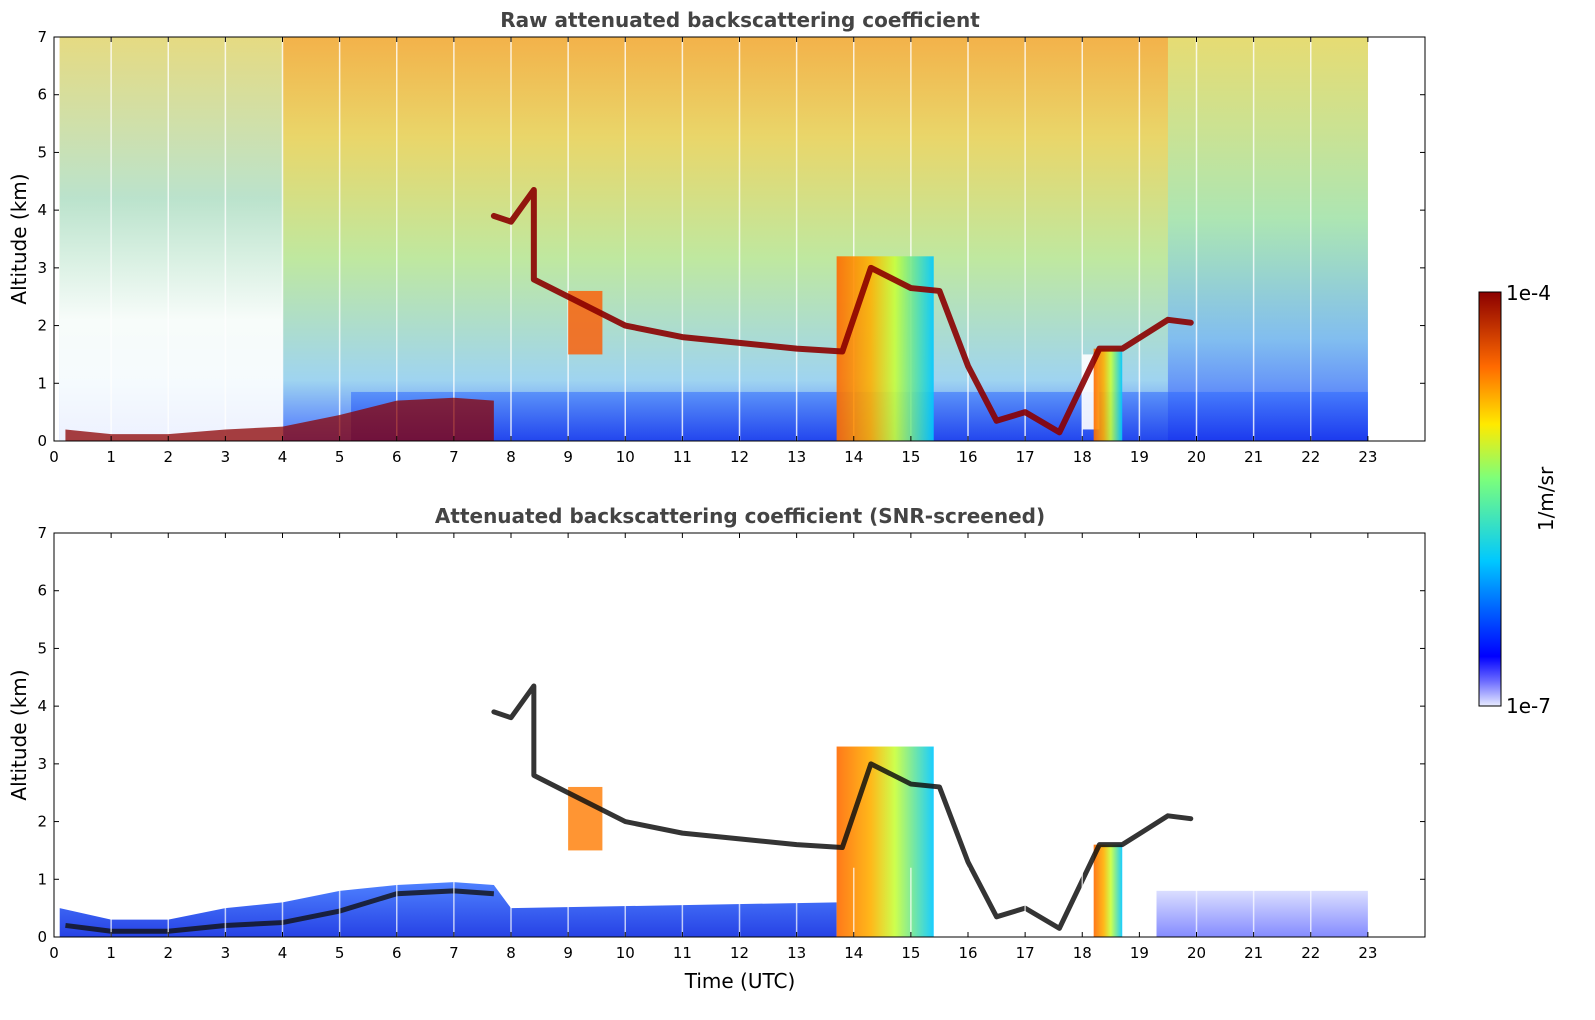  Describe the element at coordinates (1490, 499) in the screenshot. I see `colorbar-scale` at that location.